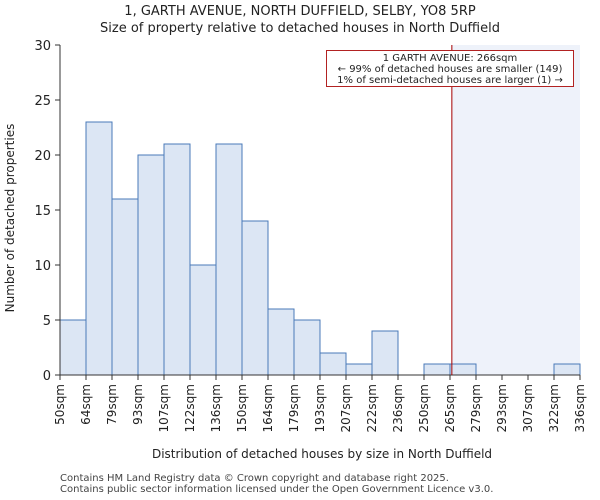 The width and height of the screenshot is (600, 500). I want to click on x-tick-label-250sqm: 250sqm, so click(424, 408).